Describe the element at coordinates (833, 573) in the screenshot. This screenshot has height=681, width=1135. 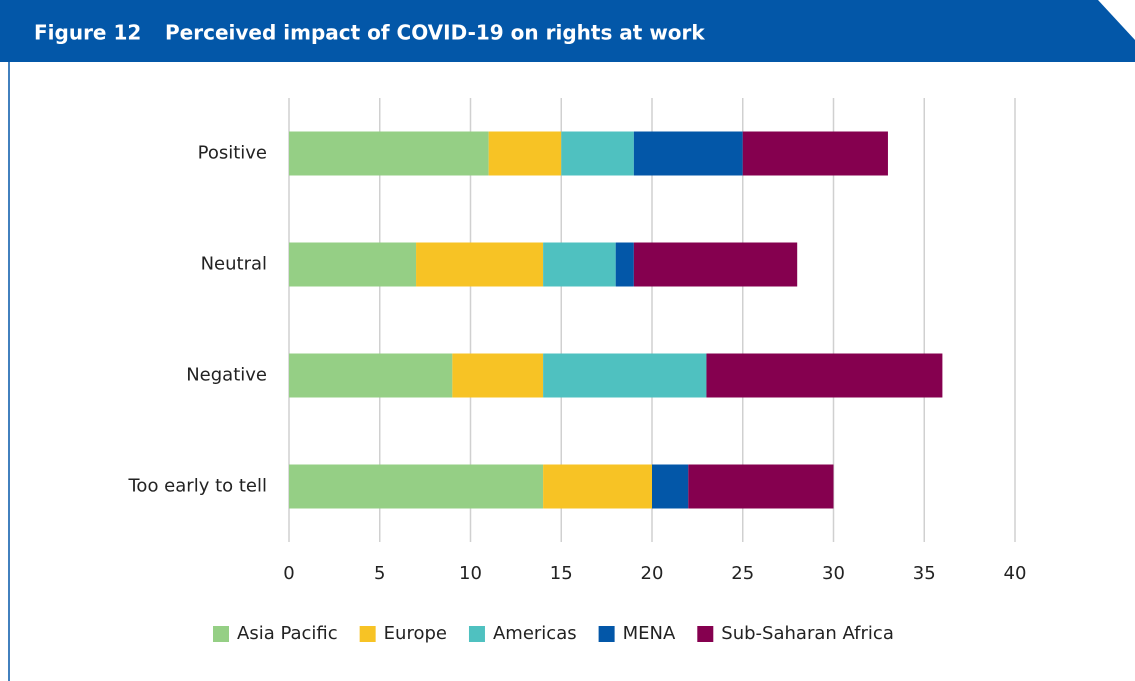
I see `x-tick-label: 30` at that location.